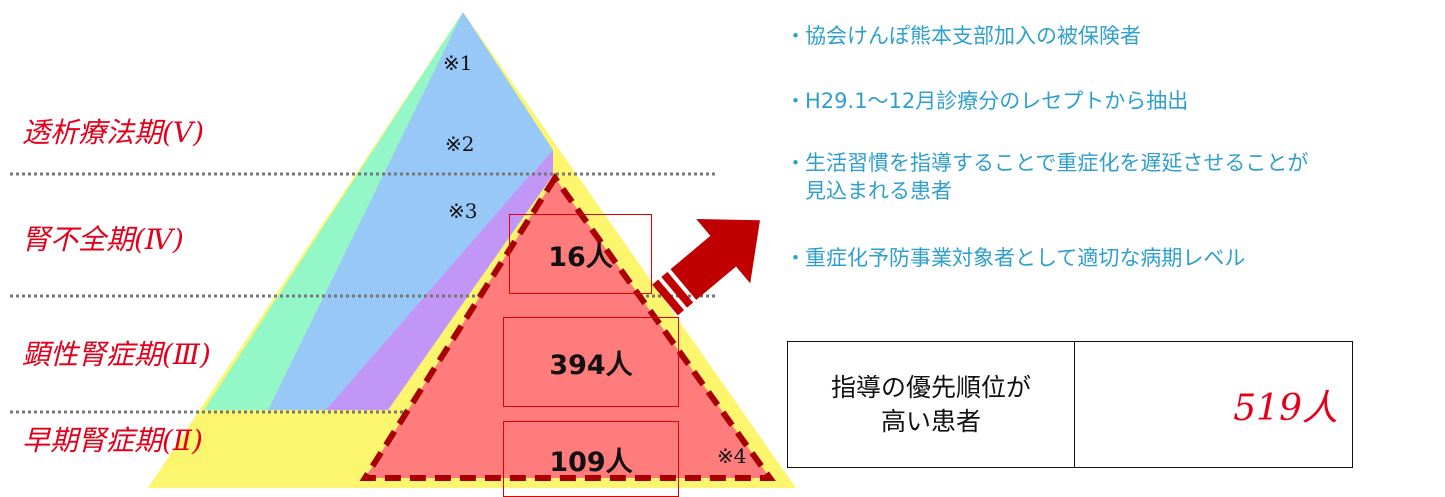  I want to click on stage-label-5: 透析療法期(Ⅴ), so click(113, 132).